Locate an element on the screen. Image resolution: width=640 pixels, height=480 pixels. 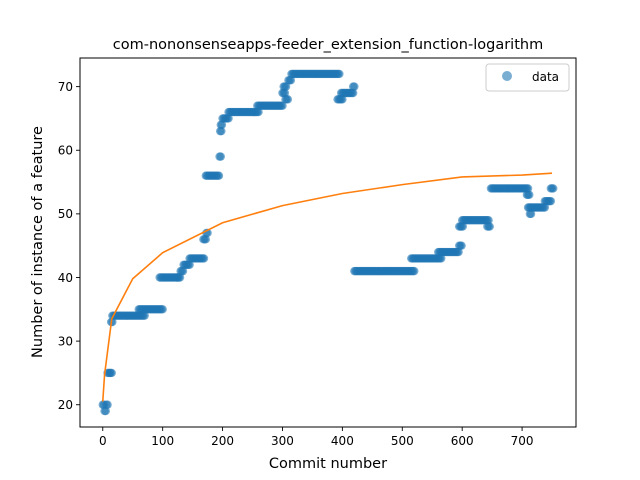
legend-box is located at coordinates (527, 77).